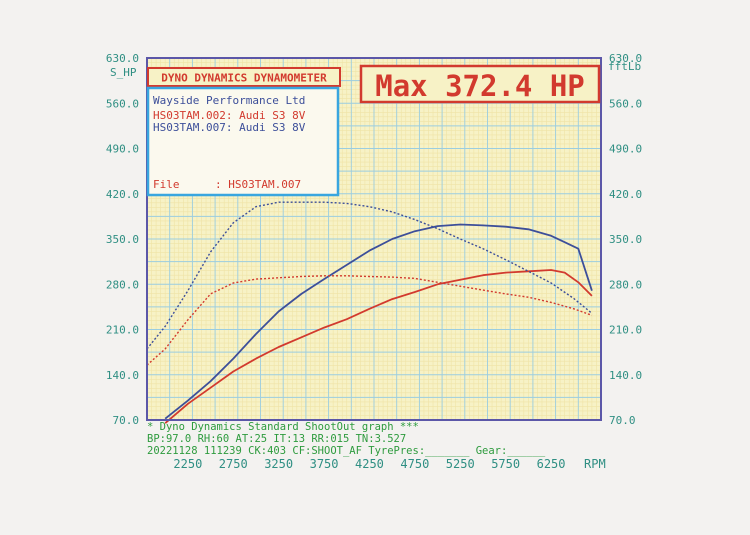 The image size is (750, 535). What do you see at coordinates (625, 58) in the screenshot?
I see `y-right-tick-label: 630.0` at bounding box center [625, 58].